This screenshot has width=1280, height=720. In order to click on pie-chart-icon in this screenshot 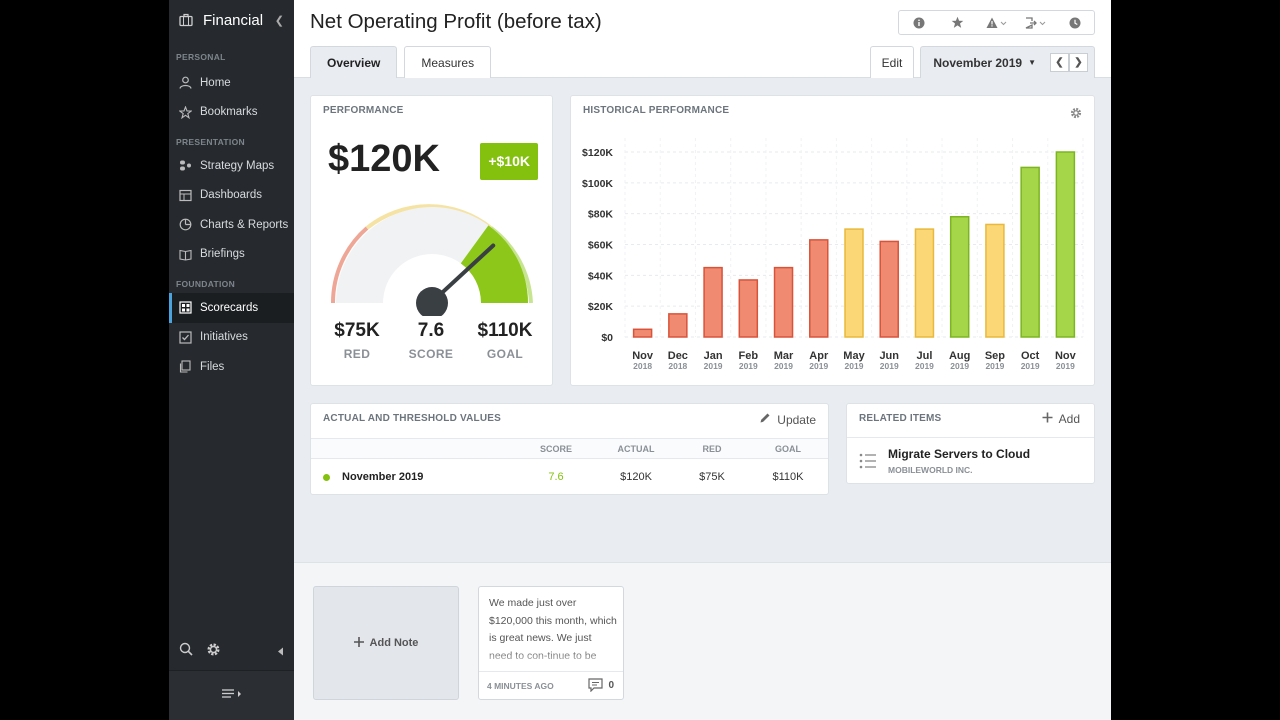, I will do `click(185, 225)`.